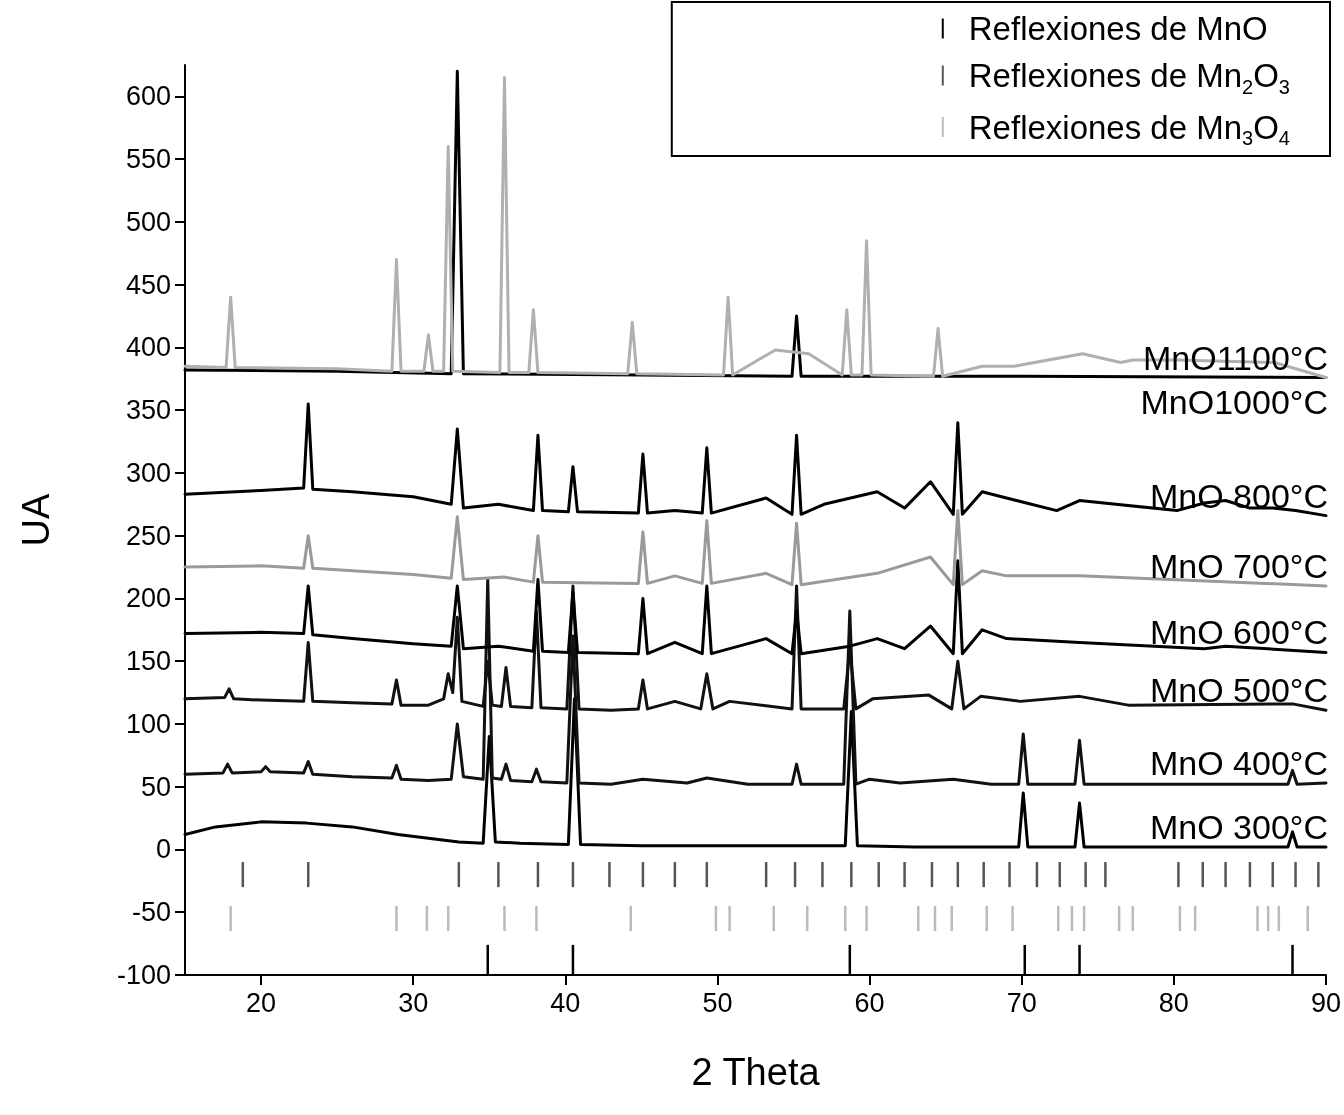  Describe the element at coordinates (151, 912) in the screenshot. I see `y-tick-label: -50` at that location.